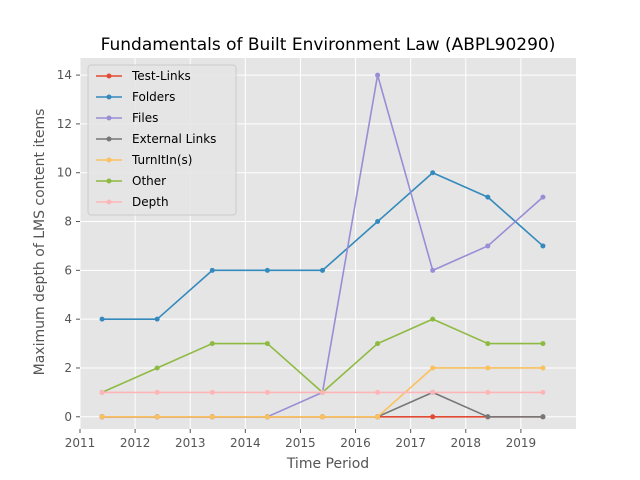 The width and height of the screenshot is (640, 480). I want to click on y-tick-label: 12, so click(64, 124).